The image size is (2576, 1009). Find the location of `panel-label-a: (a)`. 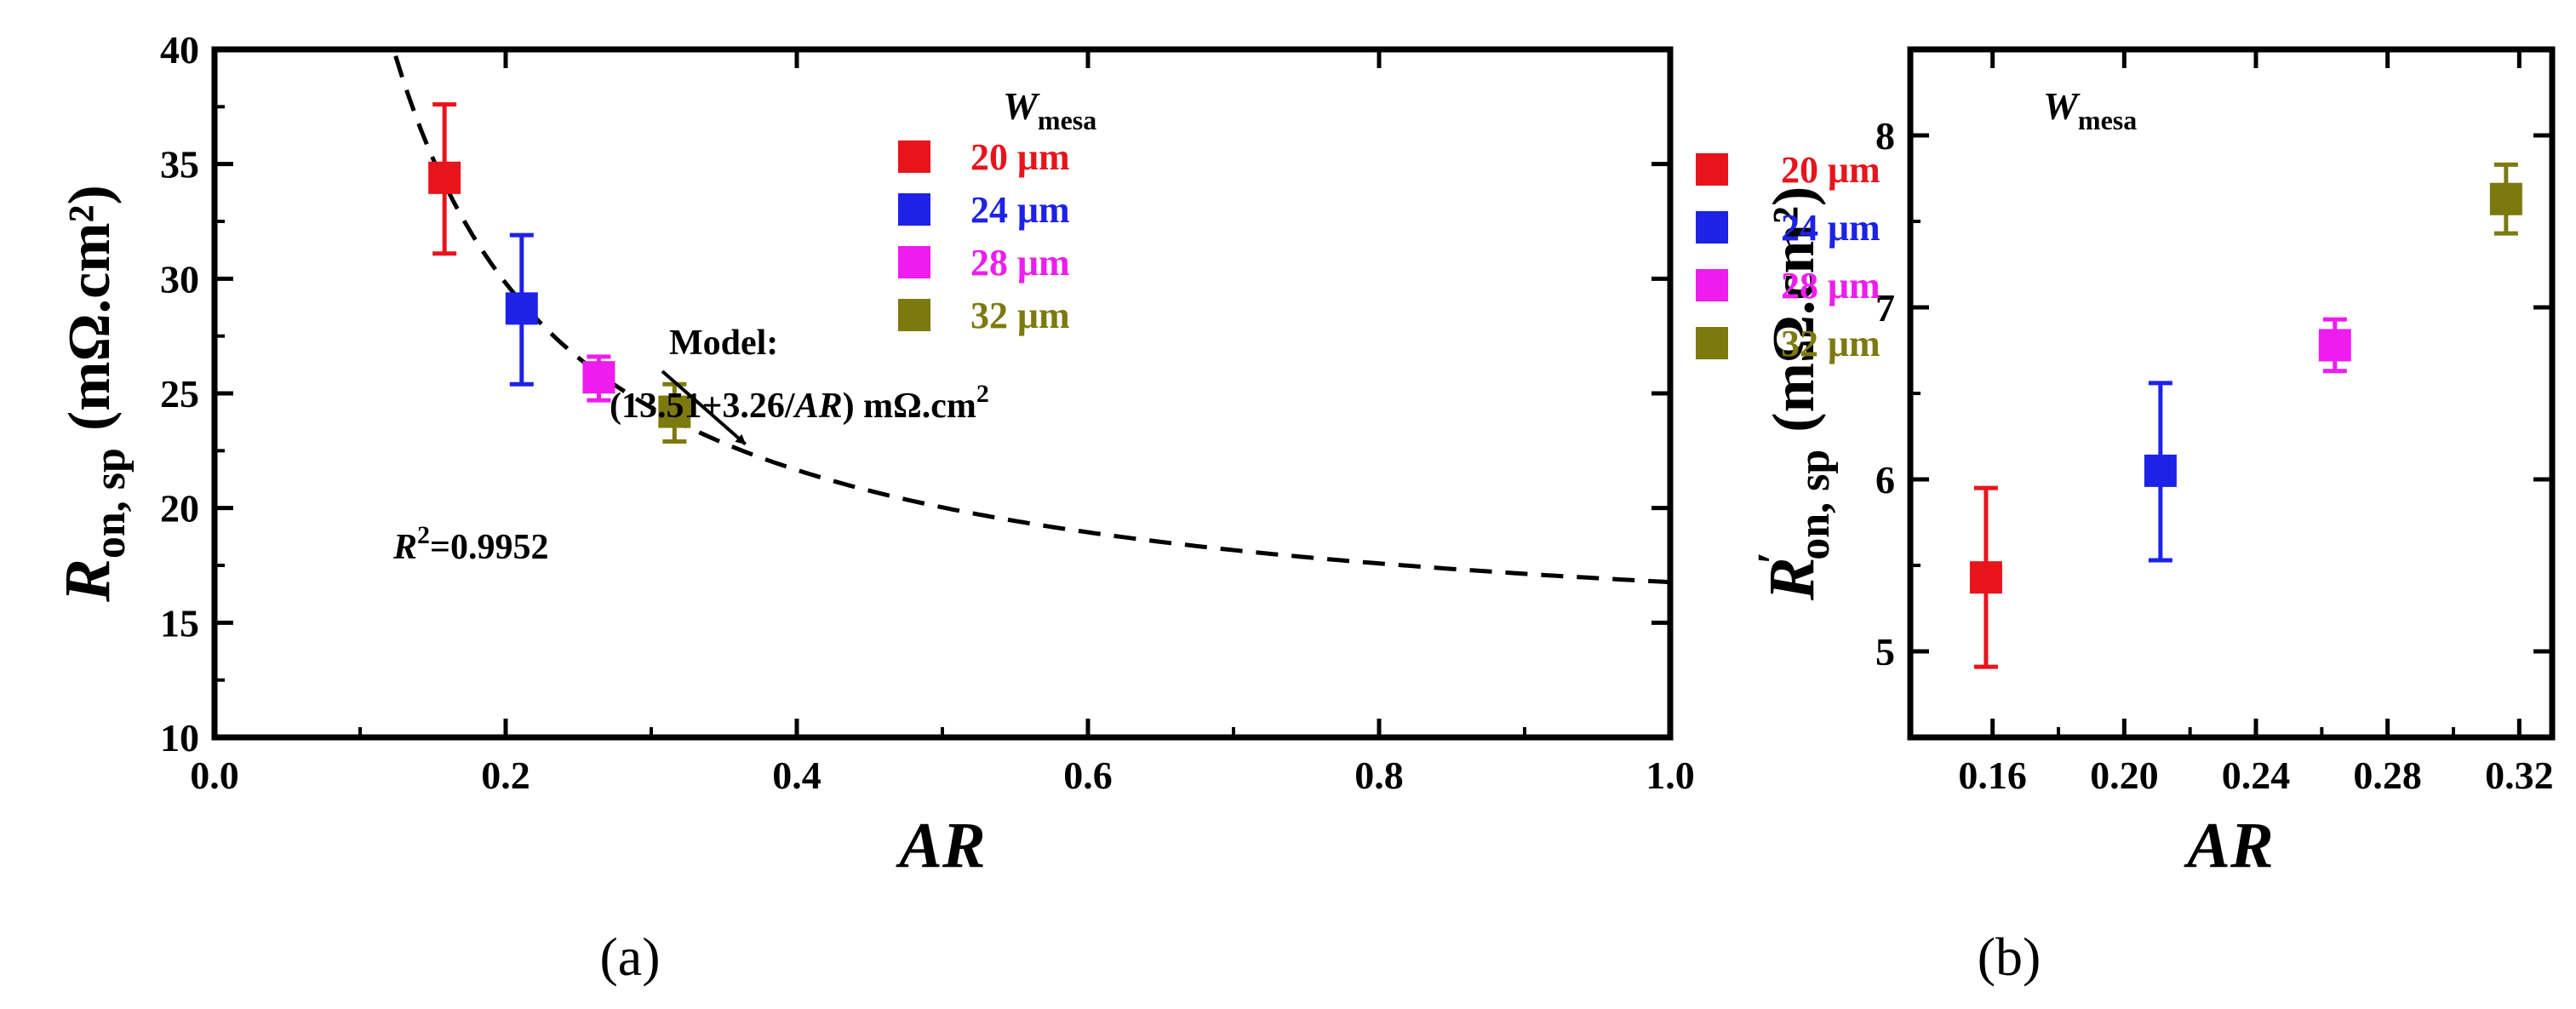

panel-label-a: (a) is located at coordinates (630, 956).